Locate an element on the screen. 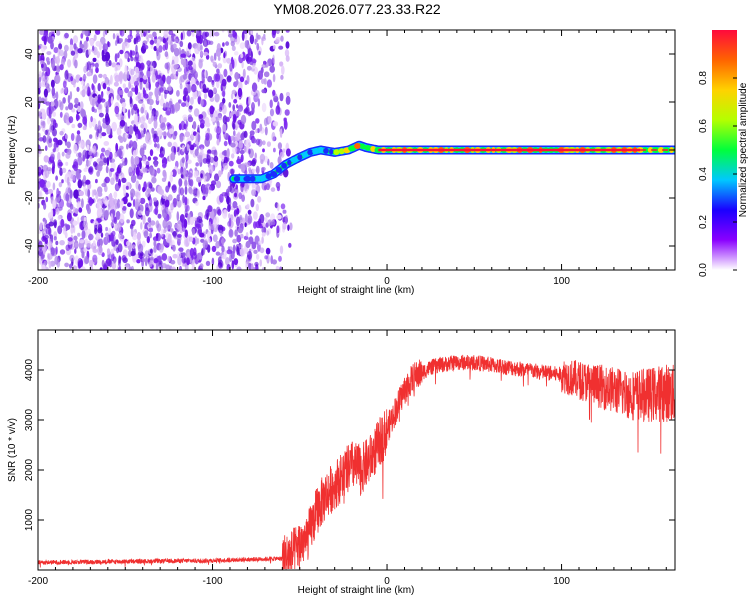 The image size is (750, 605). spectrogram-ytick-label: 0 is located at coordinates (29, 150).